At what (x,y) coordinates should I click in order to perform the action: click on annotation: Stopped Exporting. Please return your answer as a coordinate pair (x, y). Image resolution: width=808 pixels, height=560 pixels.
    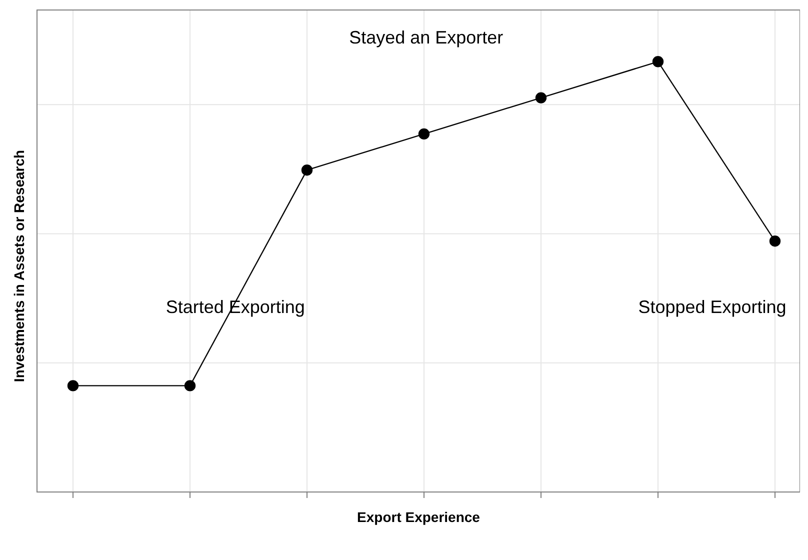
    Looking at the image, I should click on (712, 307).